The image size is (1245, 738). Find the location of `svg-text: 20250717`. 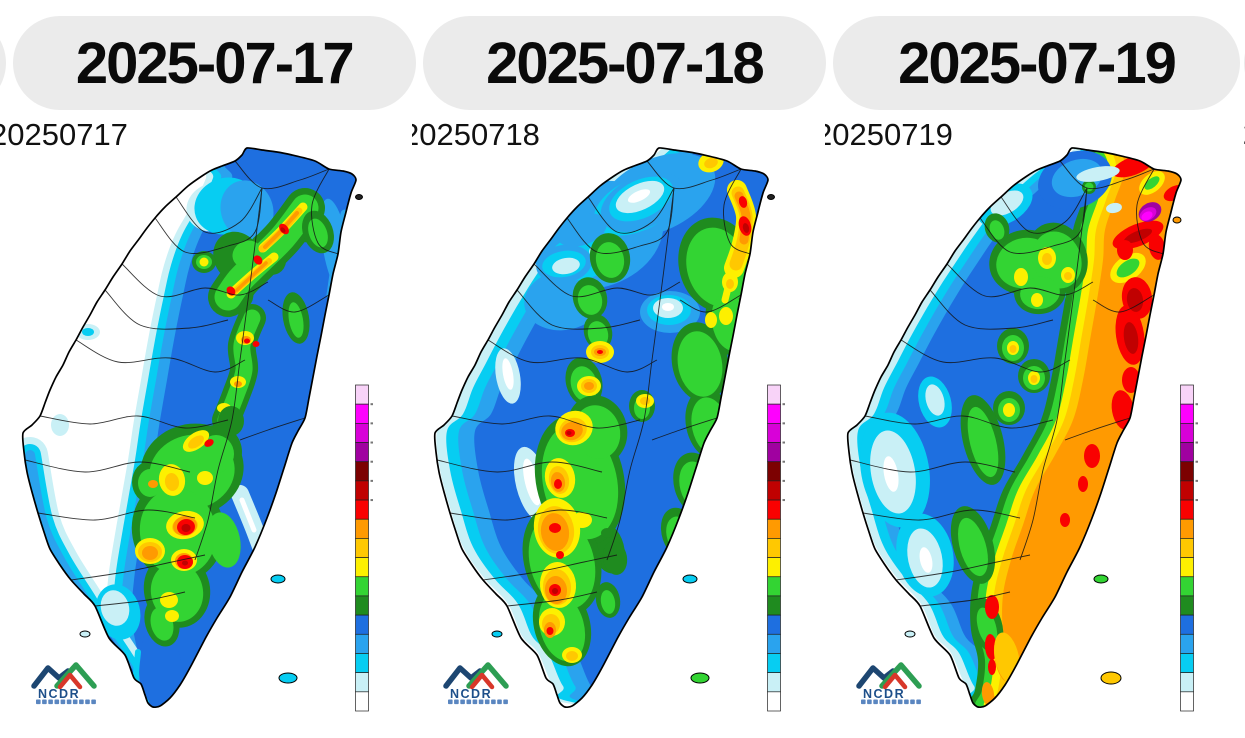

svg-text: 20250717 is located at coordinates (64, 134).